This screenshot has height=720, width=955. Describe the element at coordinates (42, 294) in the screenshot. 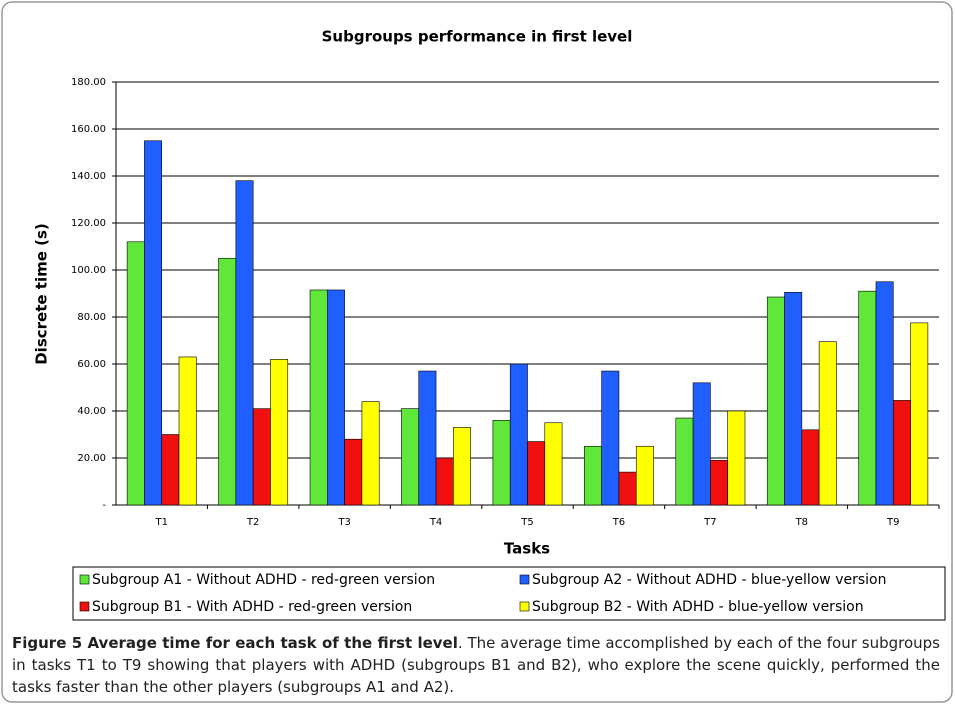

I see `y-axis-title: Discrete time (s)` at that location.